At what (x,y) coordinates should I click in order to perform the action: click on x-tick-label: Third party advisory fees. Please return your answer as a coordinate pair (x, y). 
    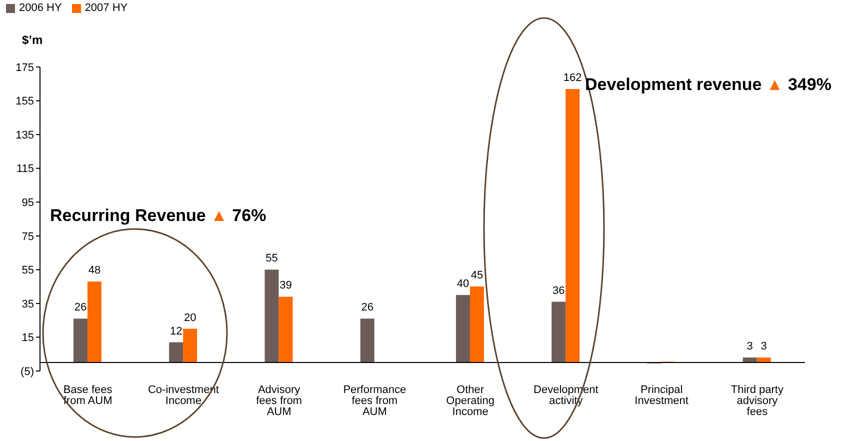
    Looking at the image, I should click on (757, 401).